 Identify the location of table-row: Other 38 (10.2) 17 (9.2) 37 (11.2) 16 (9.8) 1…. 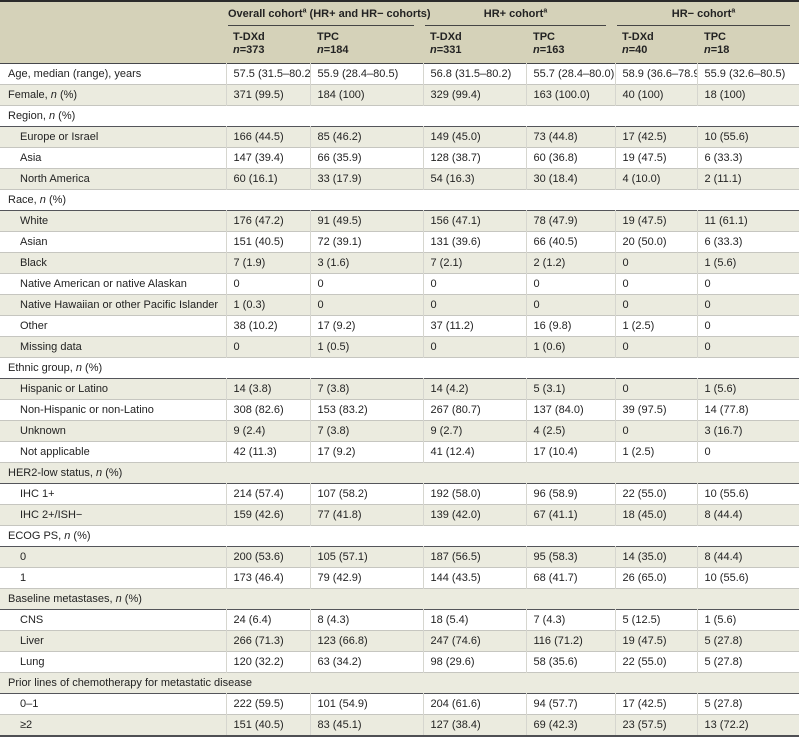
(399, 326).